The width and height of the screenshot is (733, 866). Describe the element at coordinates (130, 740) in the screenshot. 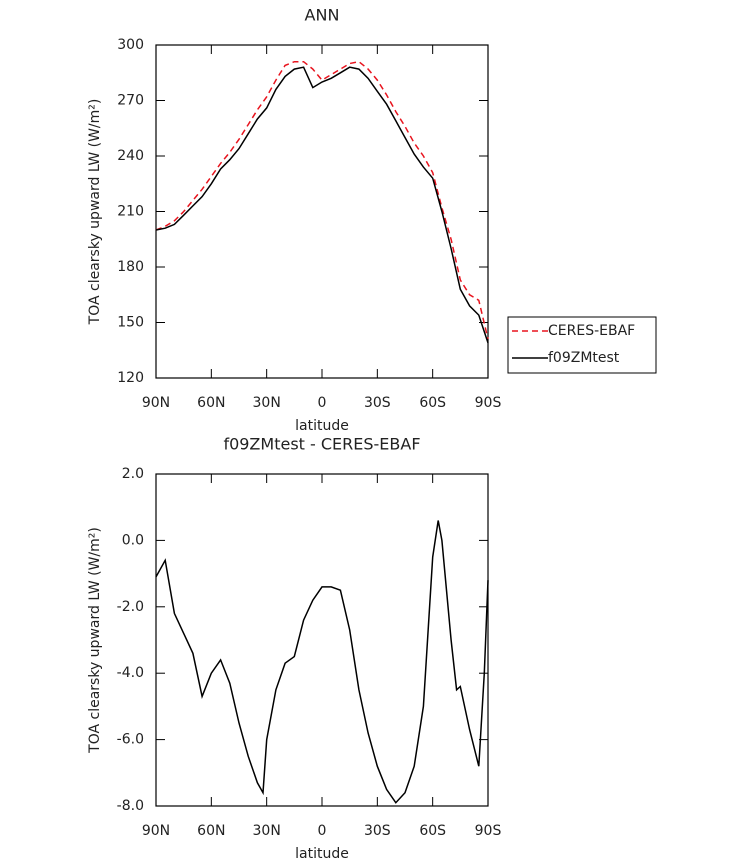

I see `y-tick-label: -6.0` at that location.